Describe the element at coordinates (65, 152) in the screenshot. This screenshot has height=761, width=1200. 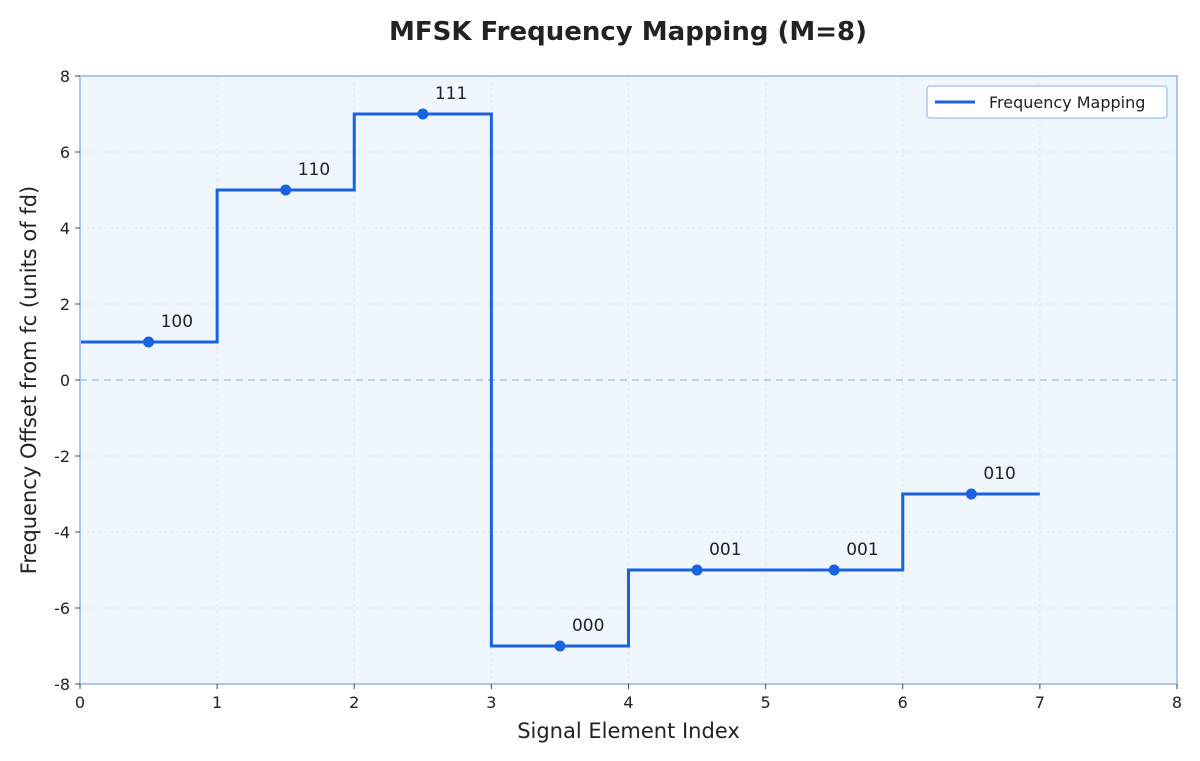
I see `y-tick-label: 6` at that location.